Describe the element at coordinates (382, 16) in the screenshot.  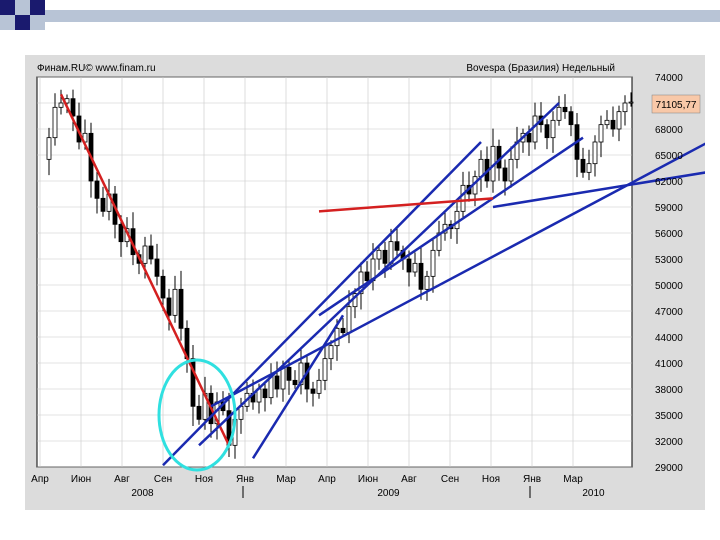
I see `decor-bar` at that location.